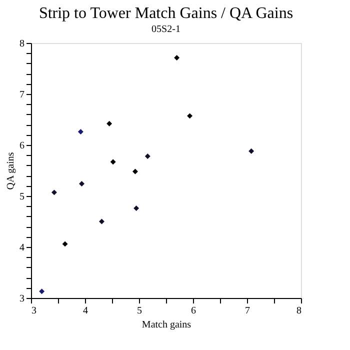 This screenshot has height=350, width=350. I want to click on y-tick-label: 3, so click(22, 299).